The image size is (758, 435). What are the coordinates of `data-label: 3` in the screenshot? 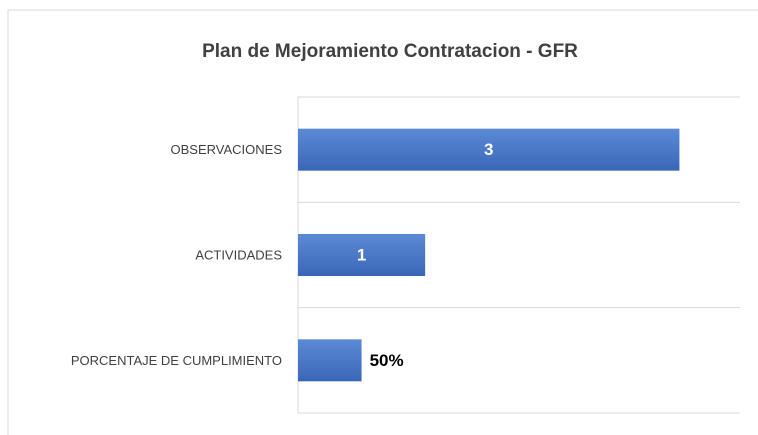 It's located at (488, 149).